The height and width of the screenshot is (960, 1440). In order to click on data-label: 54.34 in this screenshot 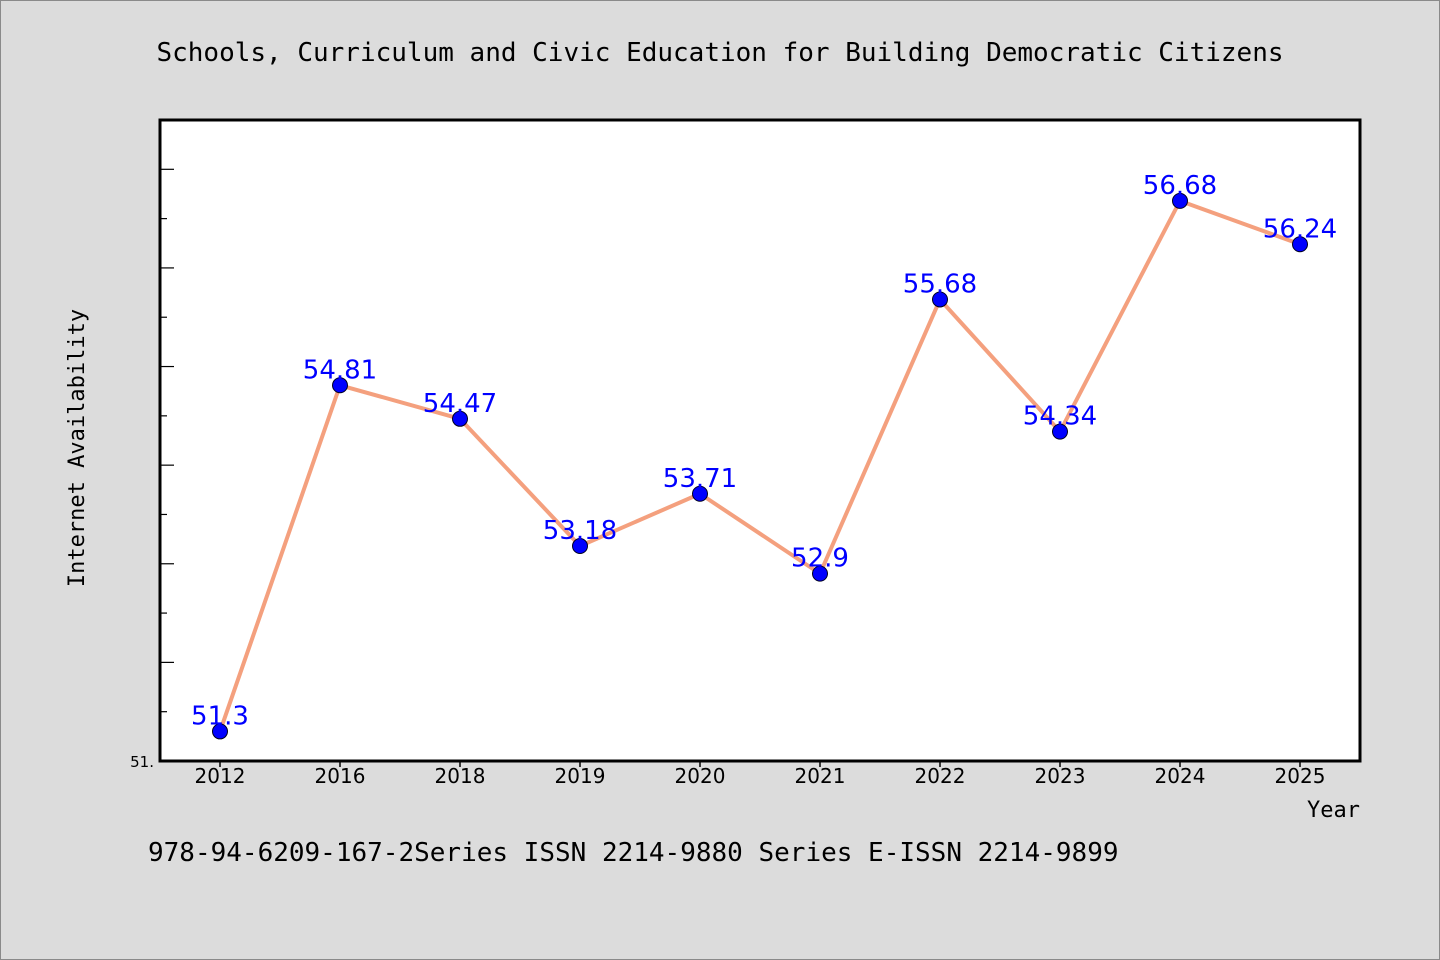, I will do `click(1060, 417)`.